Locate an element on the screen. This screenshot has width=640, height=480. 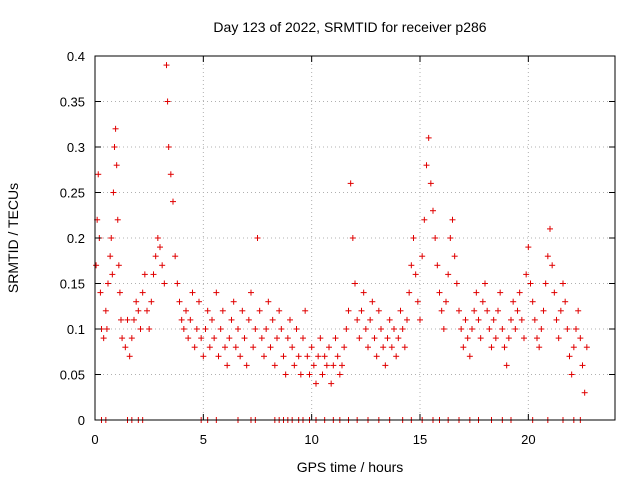
y-tick-label: 0 is located at coordinates (81, 420).